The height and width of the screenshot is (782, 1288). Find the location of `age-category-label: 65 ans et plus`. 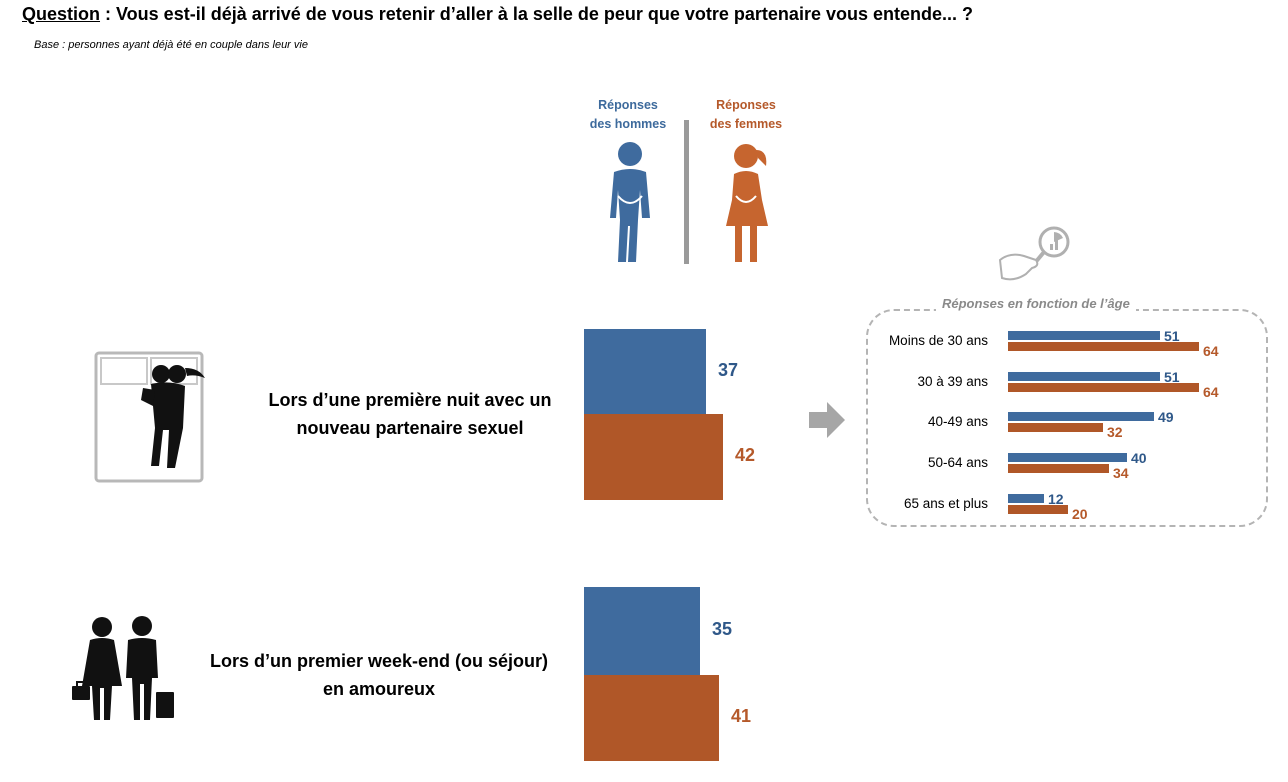

age-category-label: 65 ans et plus is located at coordinates (945, 503).